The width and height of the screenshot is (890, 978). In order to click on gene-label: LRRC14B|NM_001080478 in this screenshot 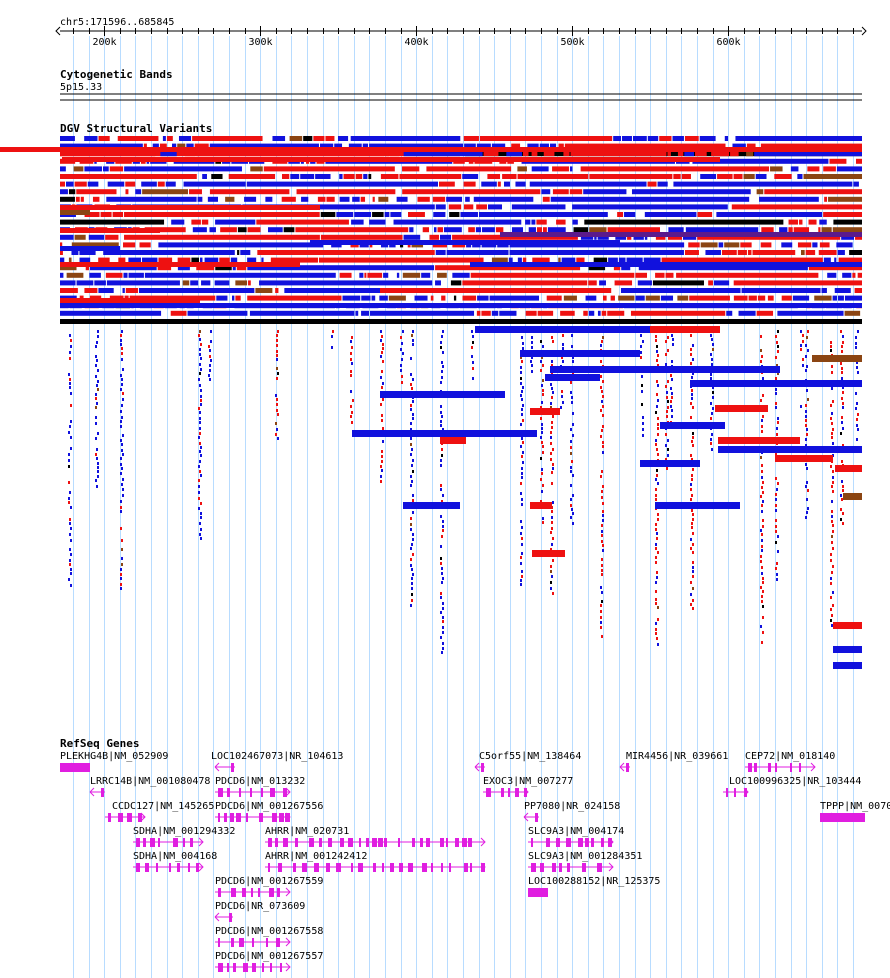, I will do `click(150, 781)`.